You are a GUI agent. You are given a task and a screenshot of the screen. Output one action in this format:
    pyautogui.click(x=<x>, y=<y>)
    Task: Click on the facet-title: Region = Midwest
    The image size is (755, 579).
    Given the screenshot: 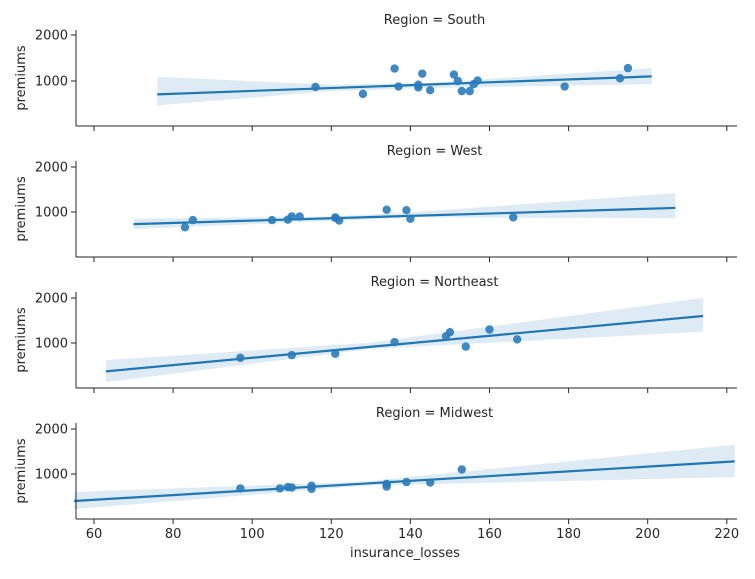 What is the action you would take?
    pyautogui.click(x=434, y=413)
    